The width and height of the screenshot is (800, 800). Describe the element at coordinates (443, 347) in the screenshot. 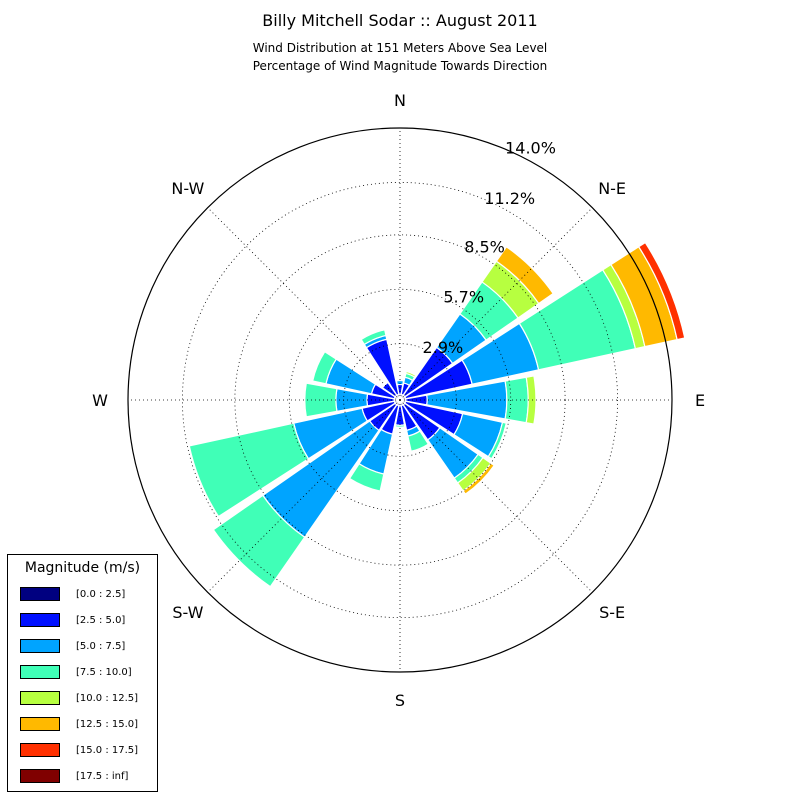

I see `radial-tick-label-0: 2.9%` at that location.